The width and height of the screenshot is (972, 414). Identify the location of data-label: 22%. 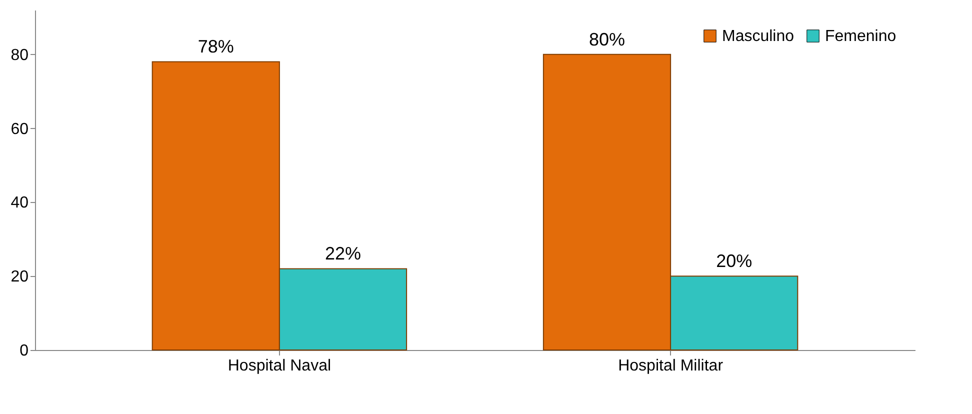
(343, 254).